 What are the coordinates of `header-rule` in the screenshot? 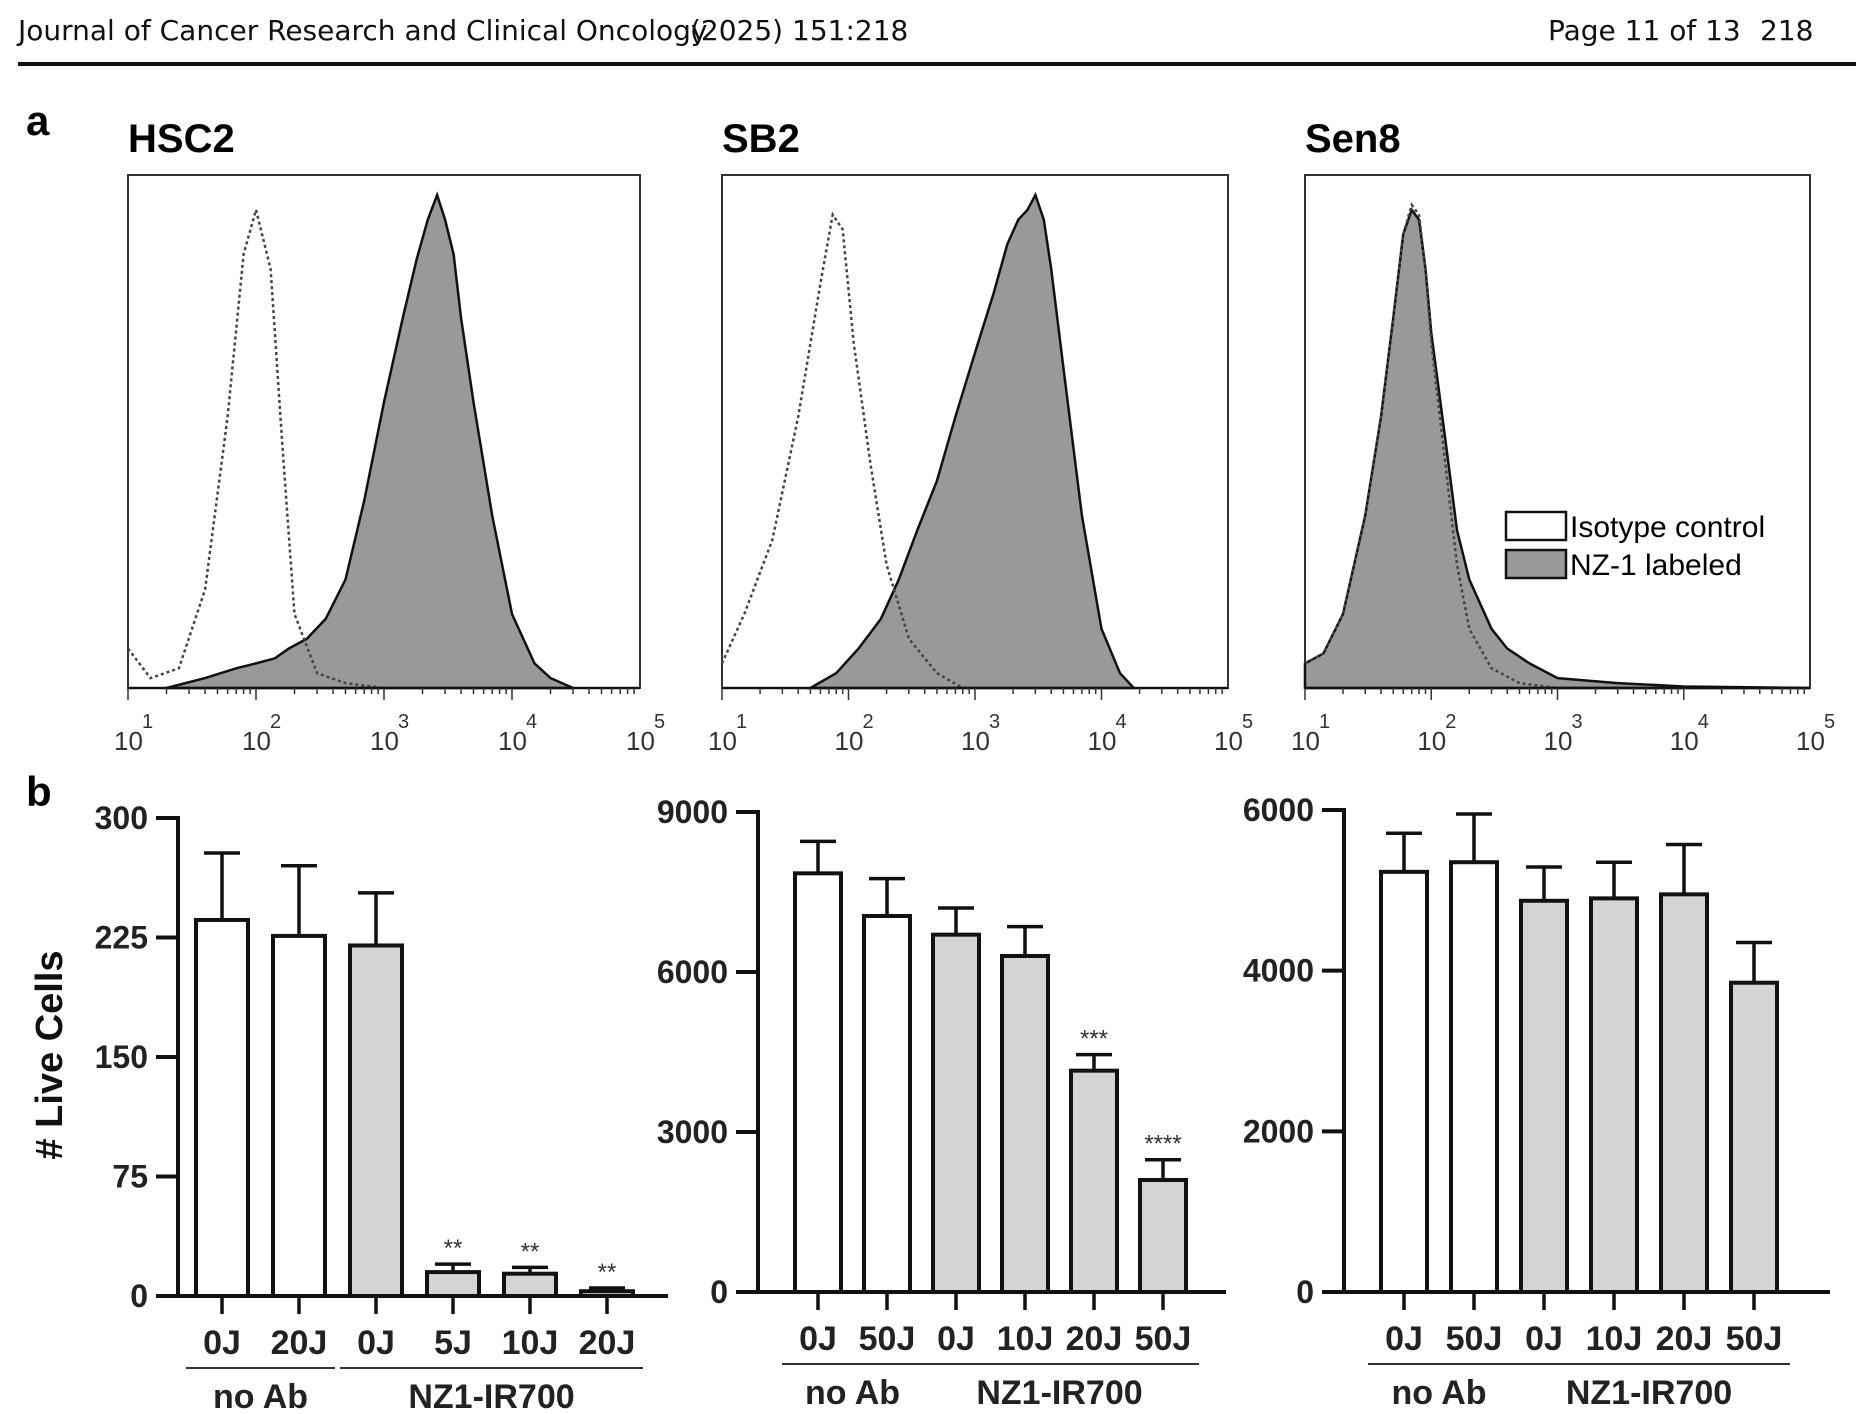 It's located at (937, 64).